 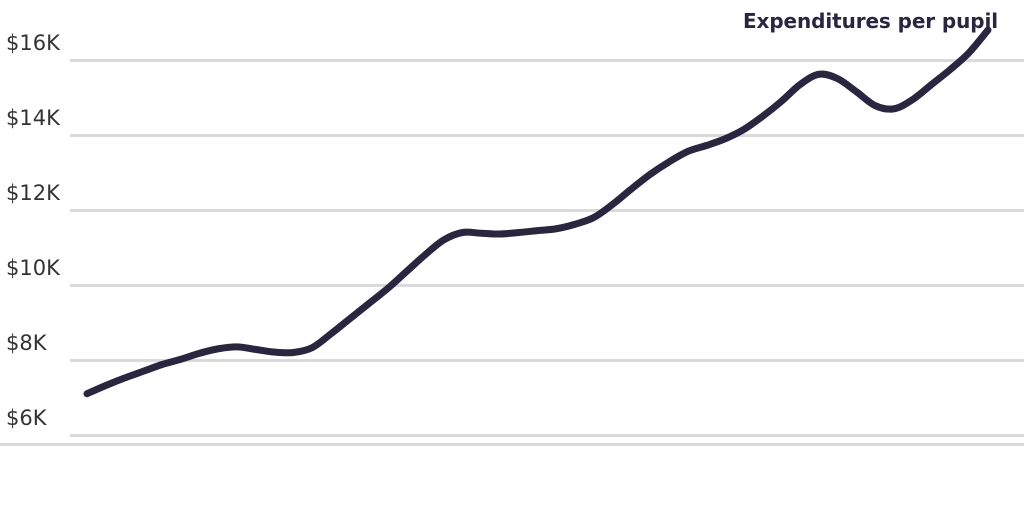 What do you see at coordinates (33, 193) in the screenshot?
I see `y-axis-tick-label: $12K` at bounding box center [33, 193].